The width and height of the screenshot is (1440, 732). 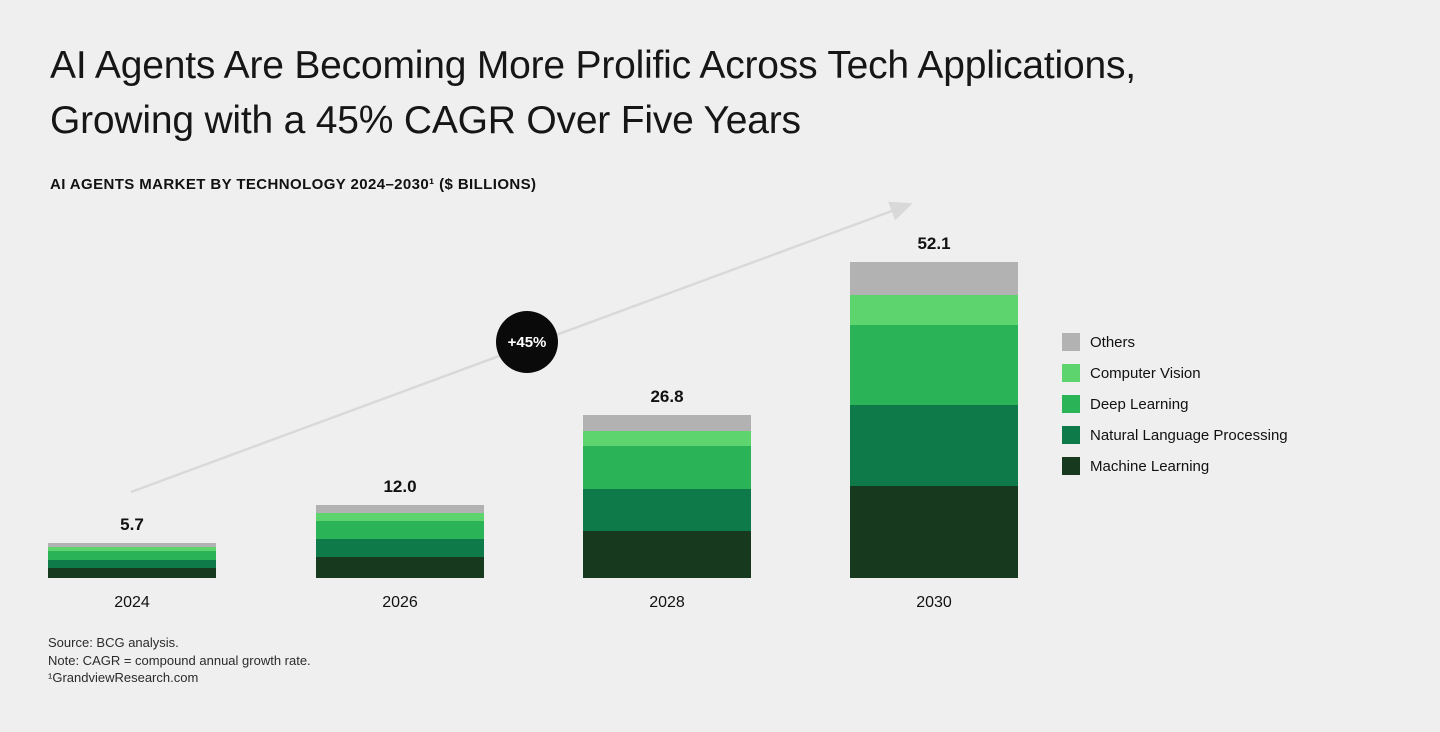 I want to click on legend-label: Others, so click(x=1113, y=342).